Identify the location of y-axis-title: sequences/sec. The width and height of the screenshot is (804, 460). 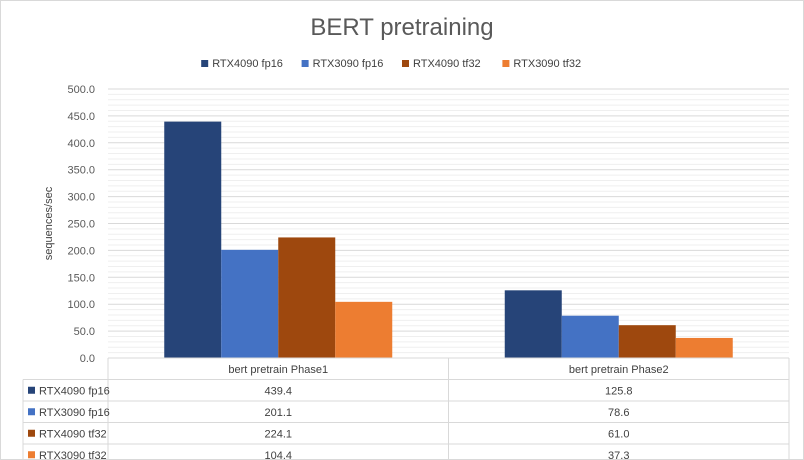
(49, 223).